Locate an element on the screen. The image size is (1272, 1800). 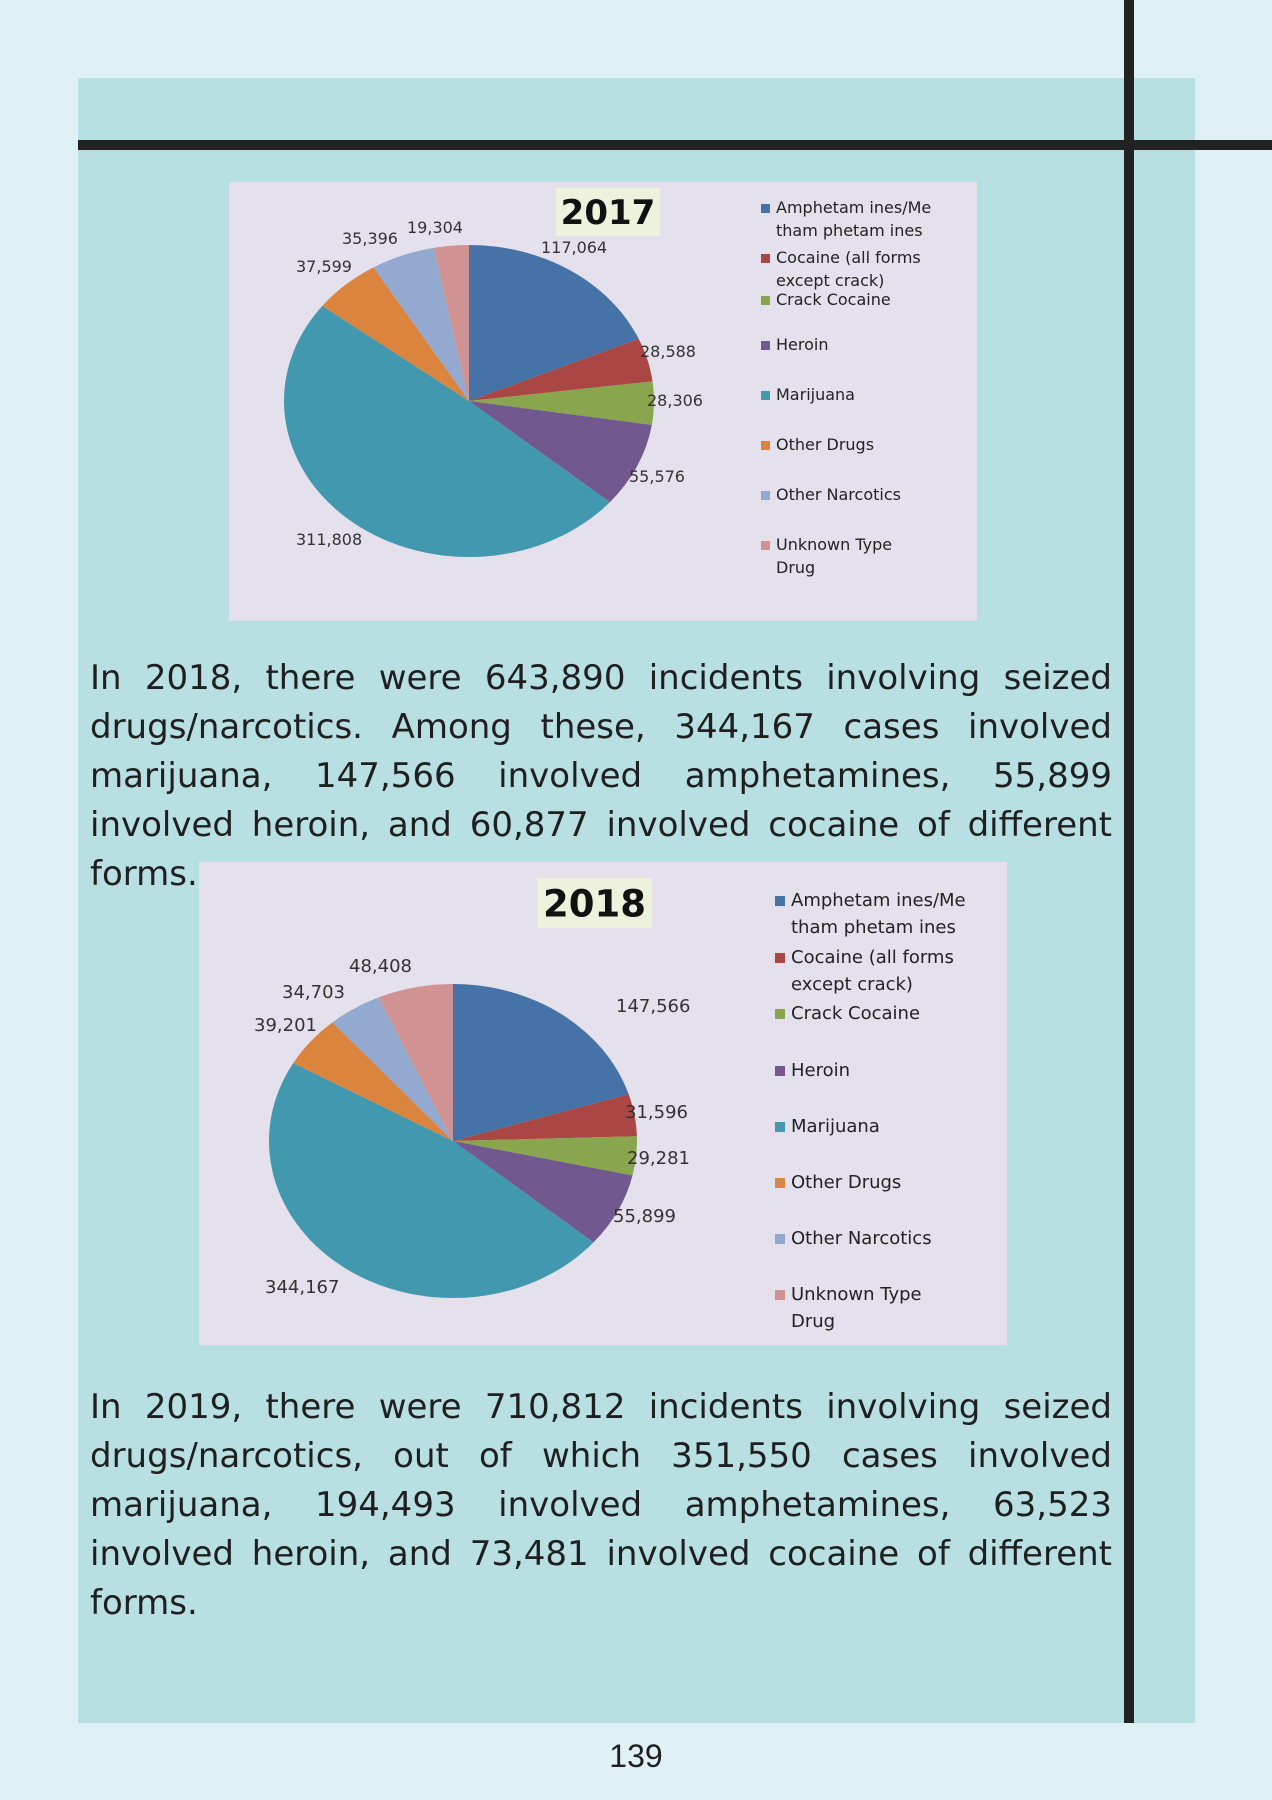
data-label: 344,167 is located at coordinates (302, 1287).